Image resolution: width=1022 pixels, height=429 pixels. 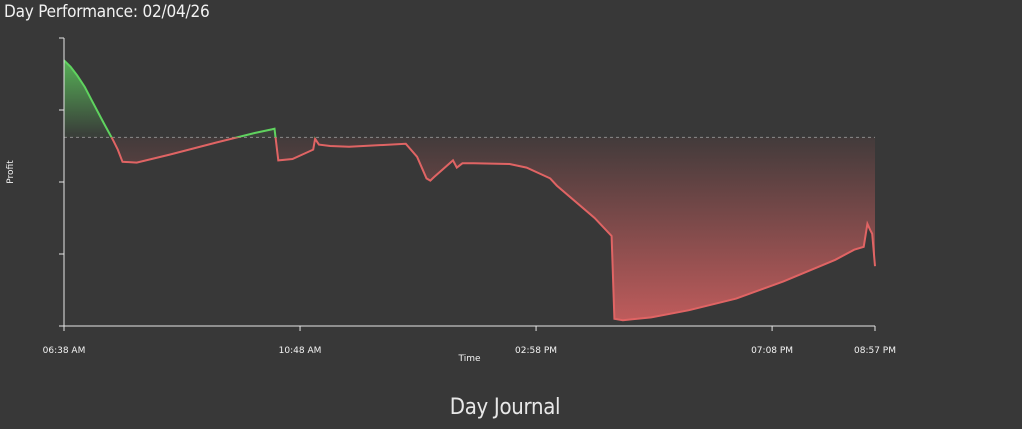 What do you see at coordinates (107, 12) in the screenshot?
I see `page-title: Day Performance: 02/04/26` at bounding box center [107, 12].